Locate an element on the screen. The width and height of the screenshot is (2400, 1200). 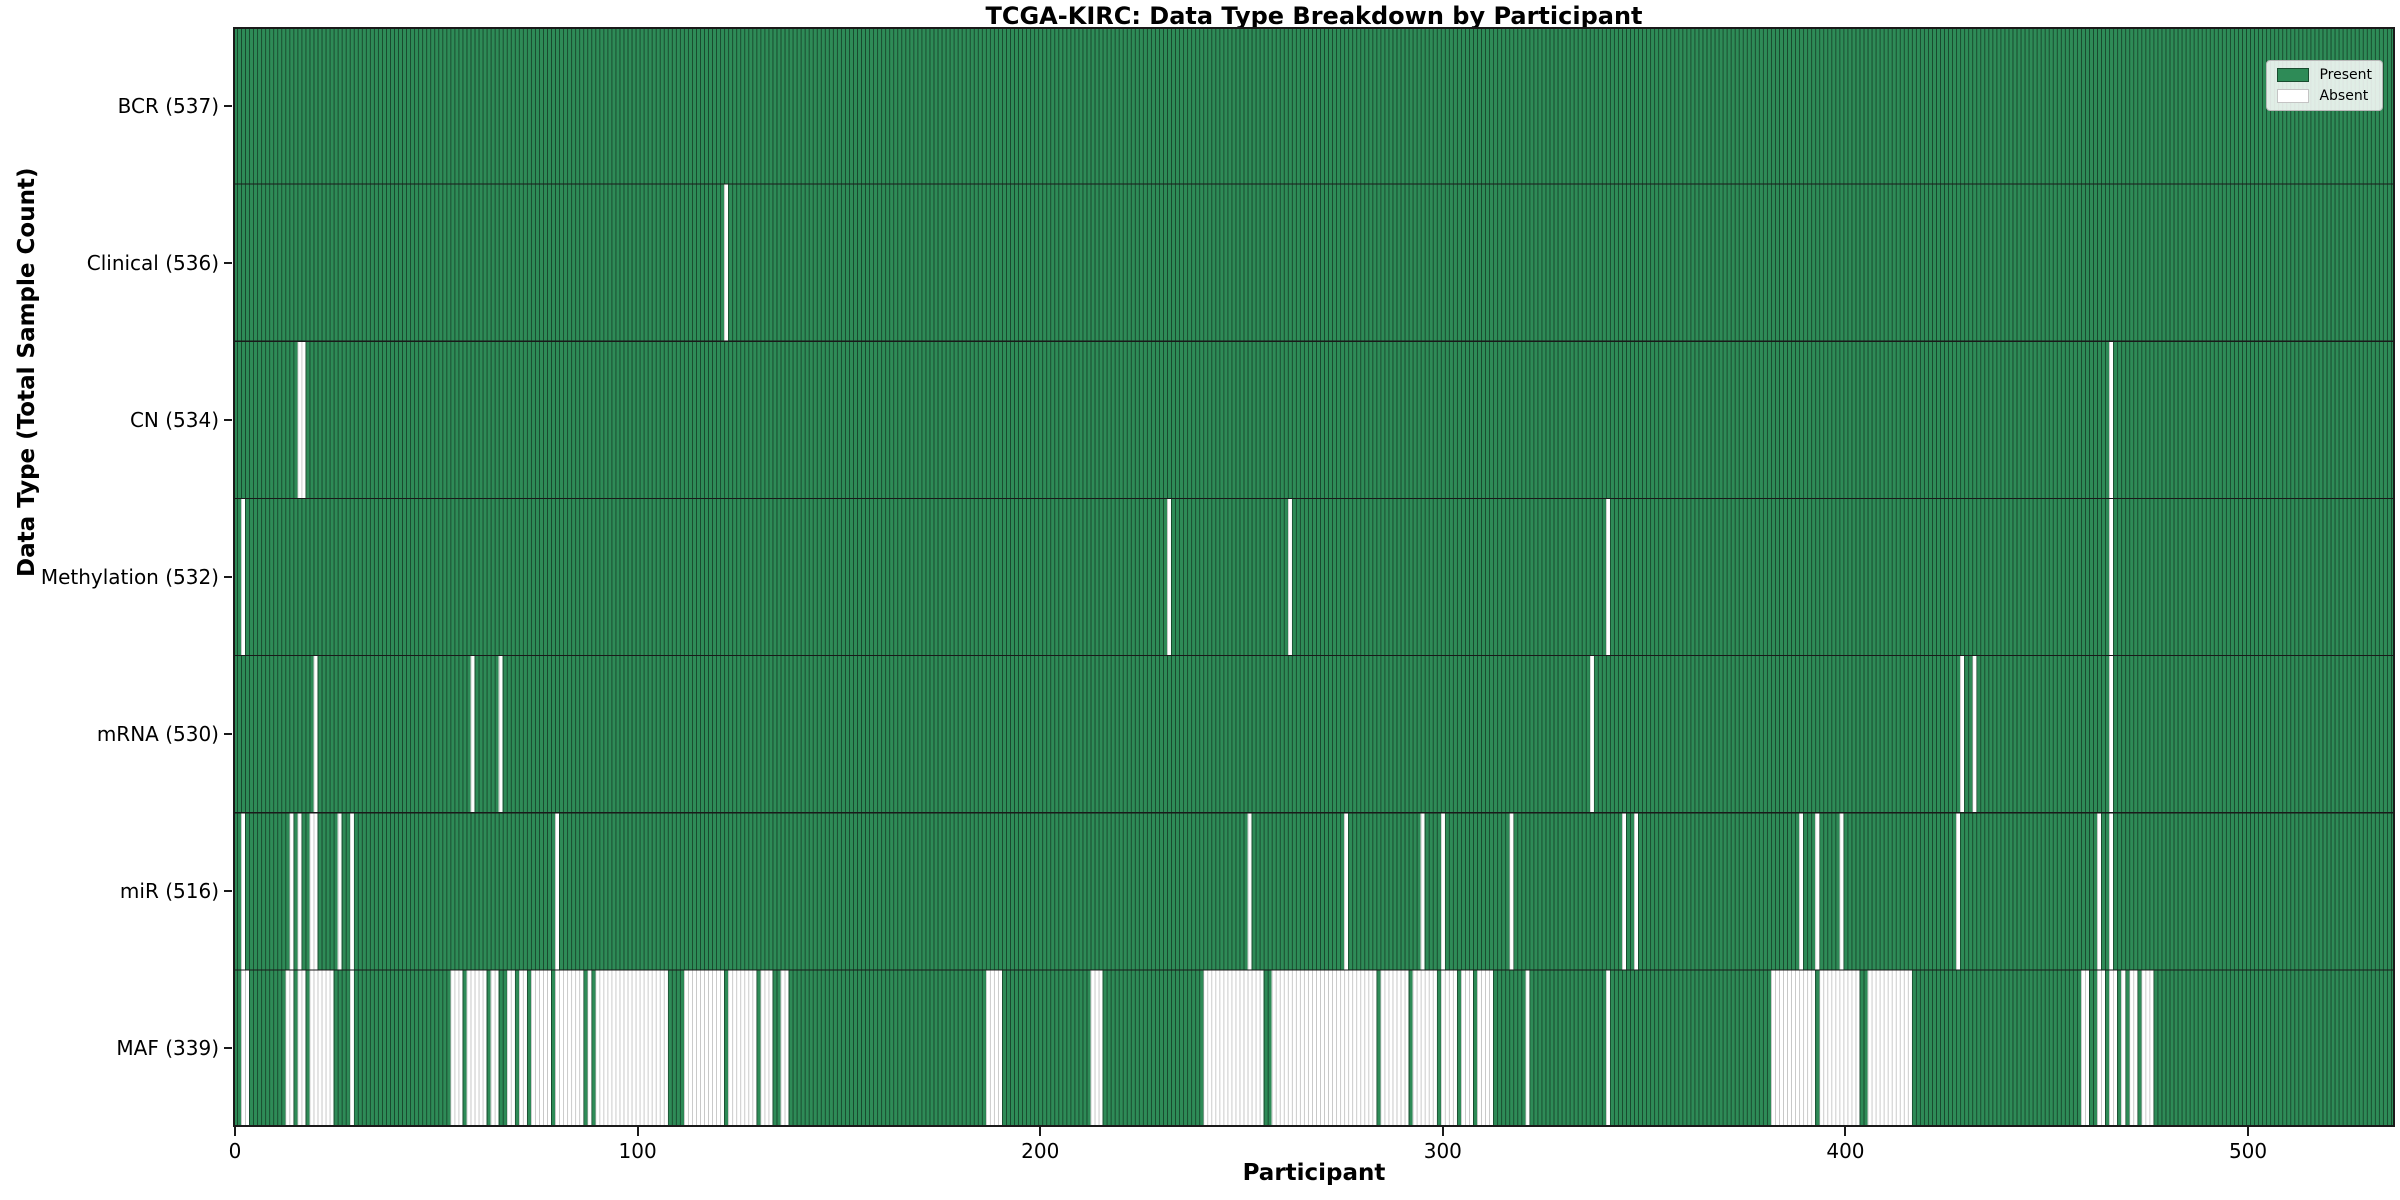
x-tick-label-200: 200 is located at coordinates (1040, 1151).